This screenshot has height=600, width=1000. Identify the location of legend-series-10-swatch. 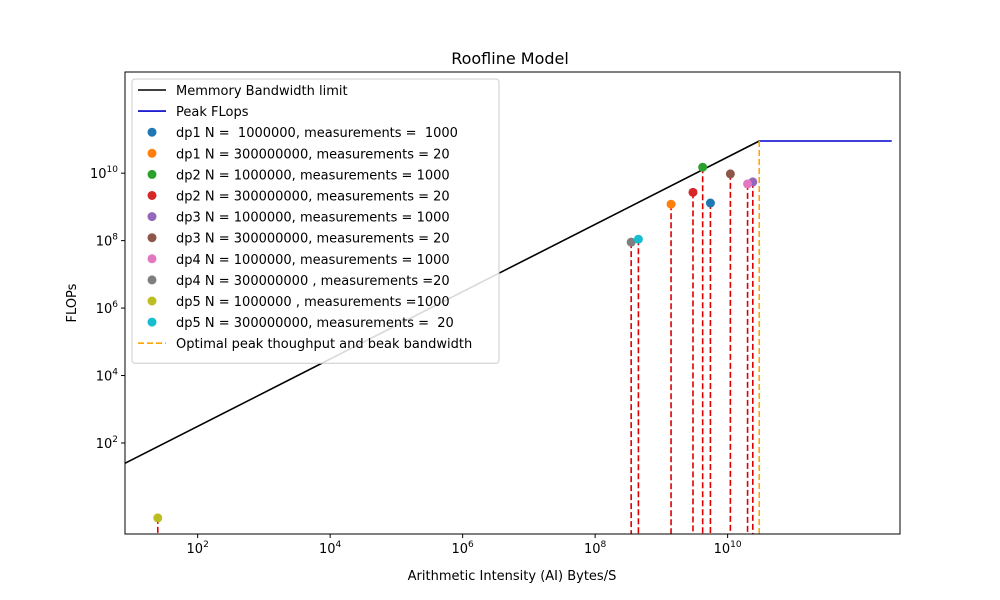
(152, 322).